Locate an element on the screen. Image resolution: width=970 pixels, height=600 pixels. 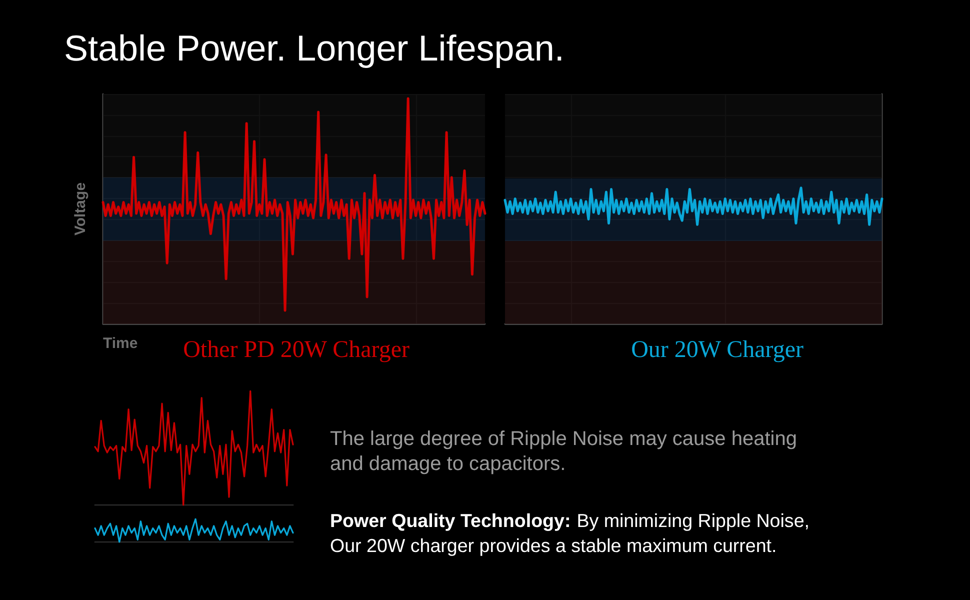
text: Our 20W charger provides a stable maximum current. is located at coordinates (553, 546).